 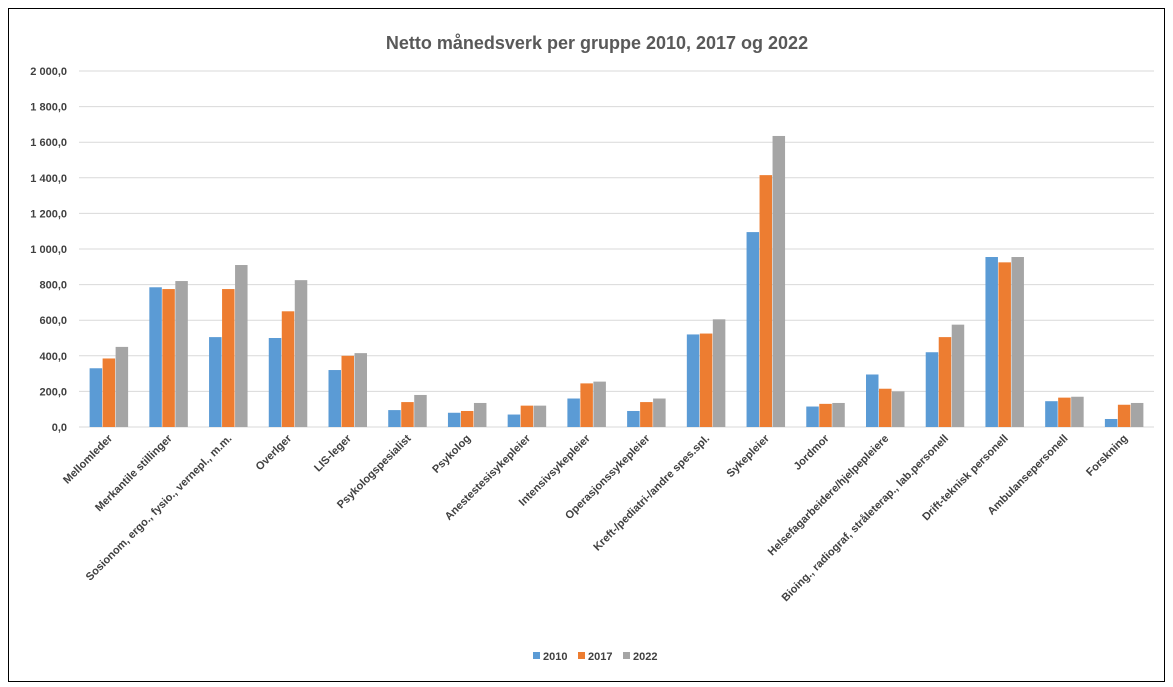 I want to click on y-tick-label: 800,0, so click(x=53, y=286).